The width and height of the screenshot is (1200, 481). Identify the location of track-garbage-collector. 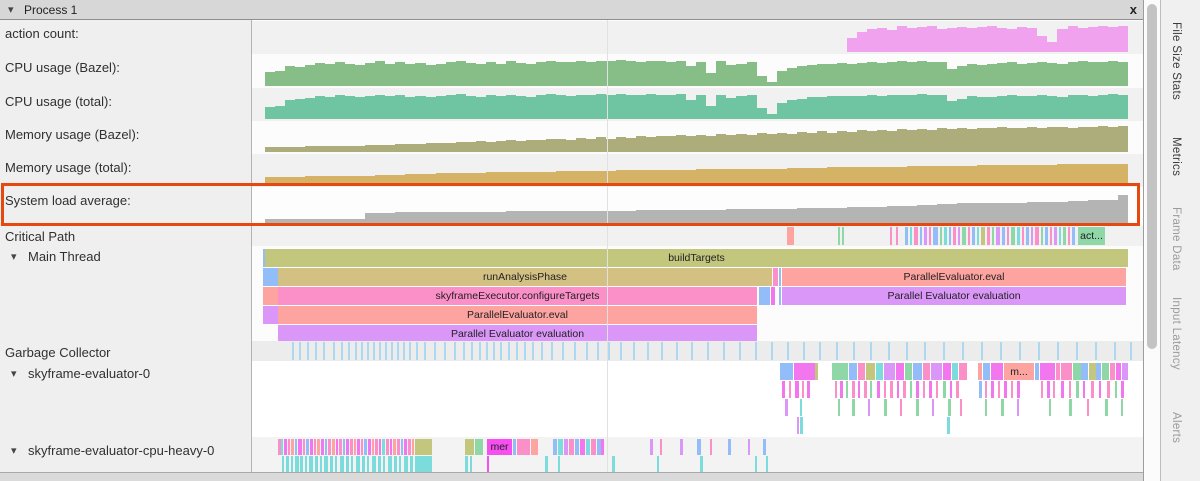
(697, 351).